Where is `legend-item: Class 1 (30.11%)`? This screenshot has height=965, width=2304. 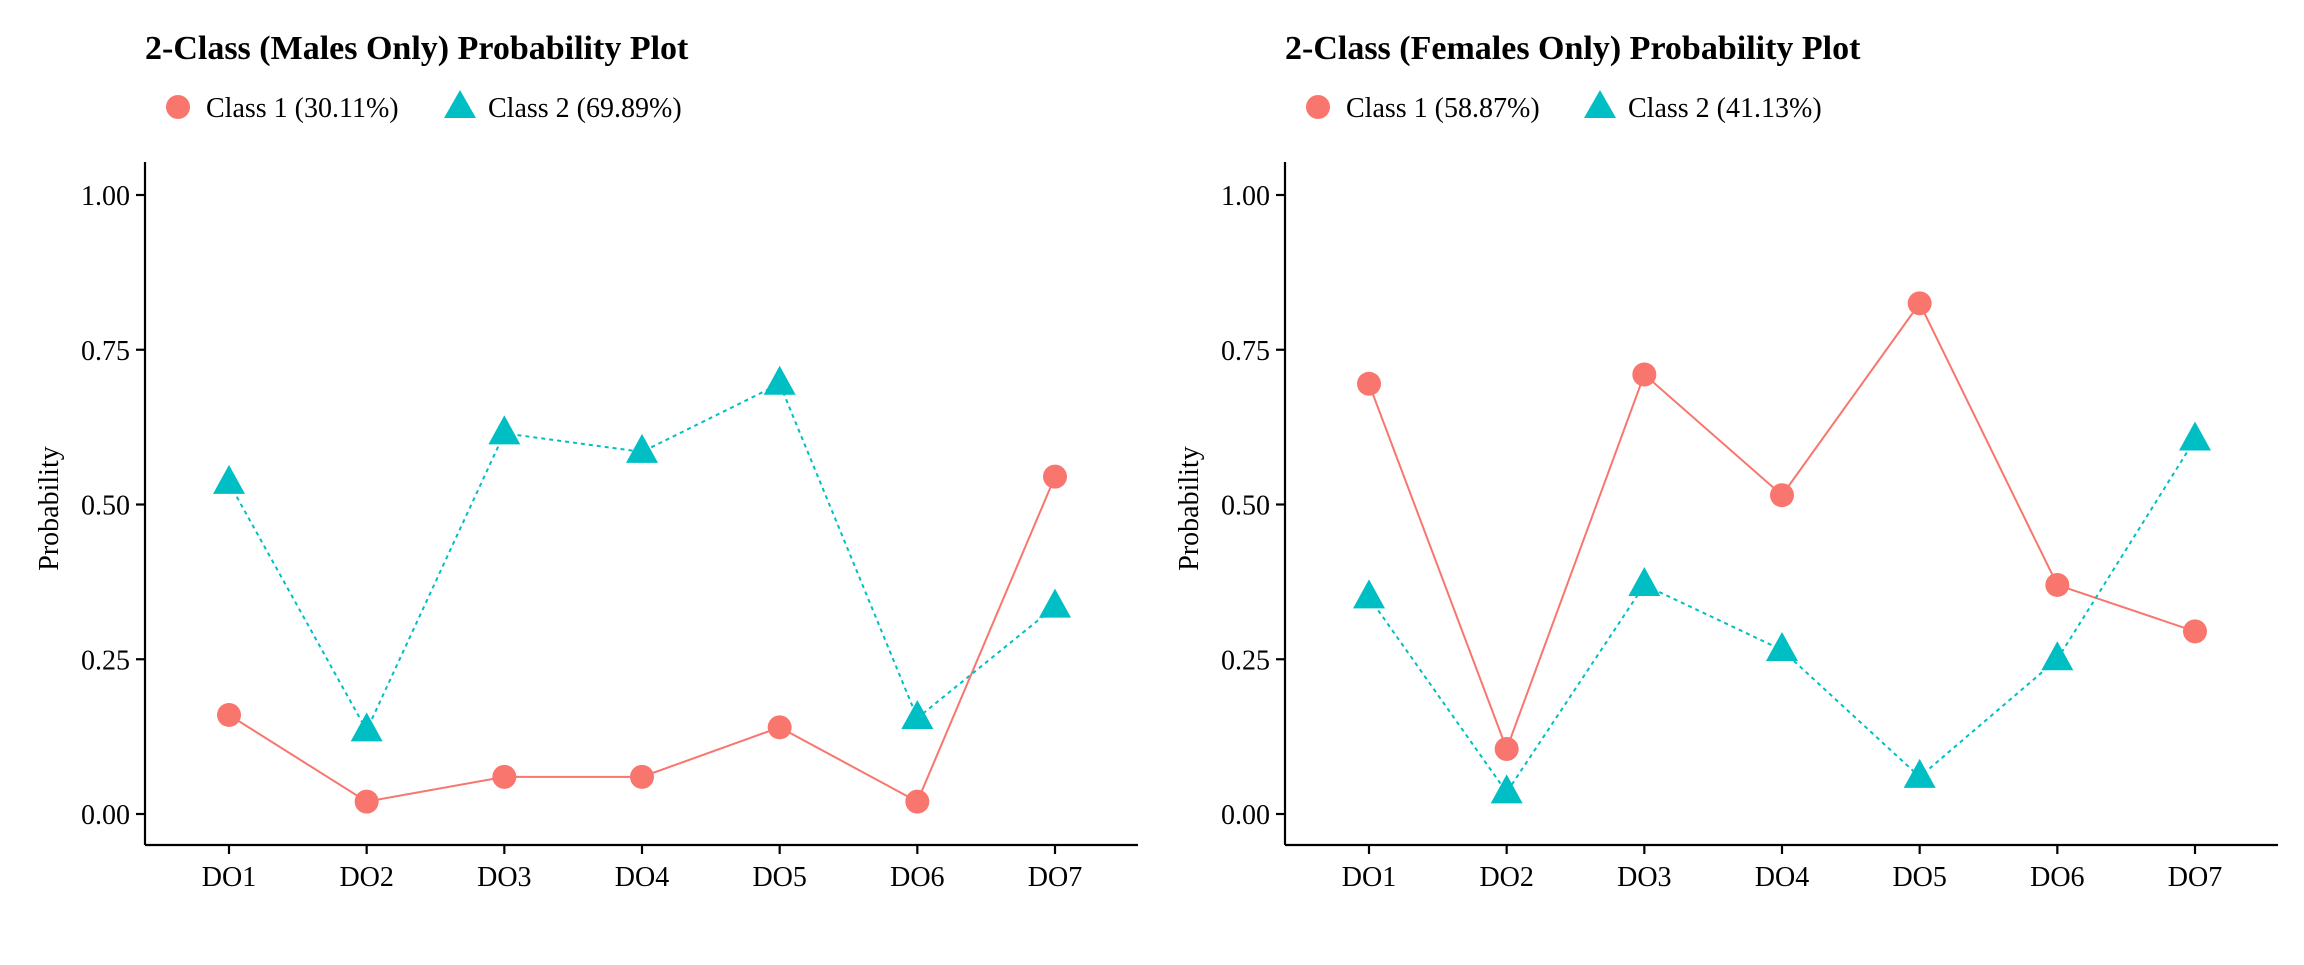
legend-item: Class 1 (30.11%) is located at coordinates (282, 108).